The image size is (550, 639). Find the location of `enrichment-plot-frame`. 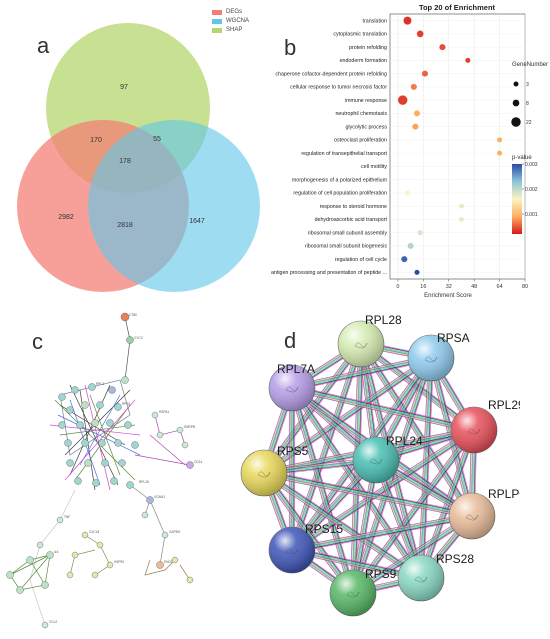

enrichment-plot-frame is located at coordinates (457, 146).